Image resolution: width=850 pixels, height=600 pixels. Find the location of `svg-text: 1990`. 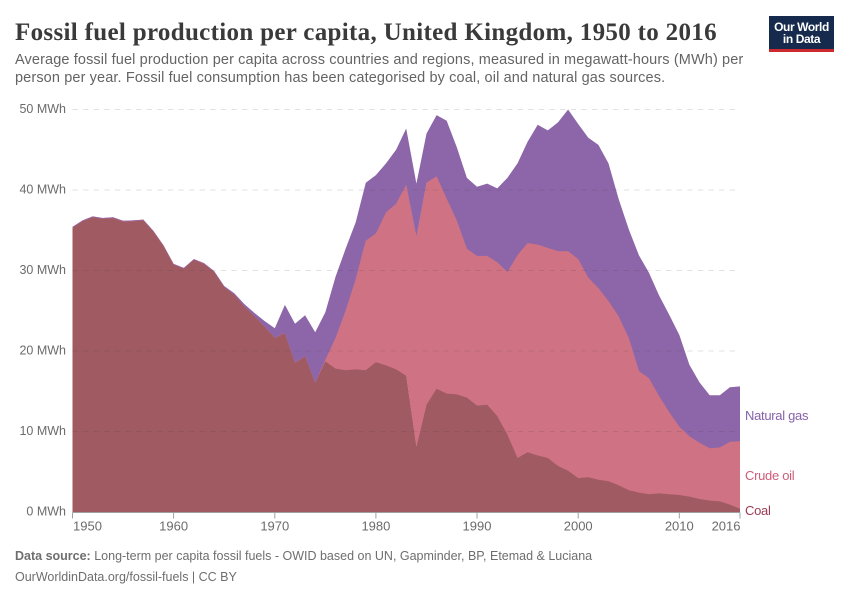

svg-text: 1990 is located at coordinates (477, 526).